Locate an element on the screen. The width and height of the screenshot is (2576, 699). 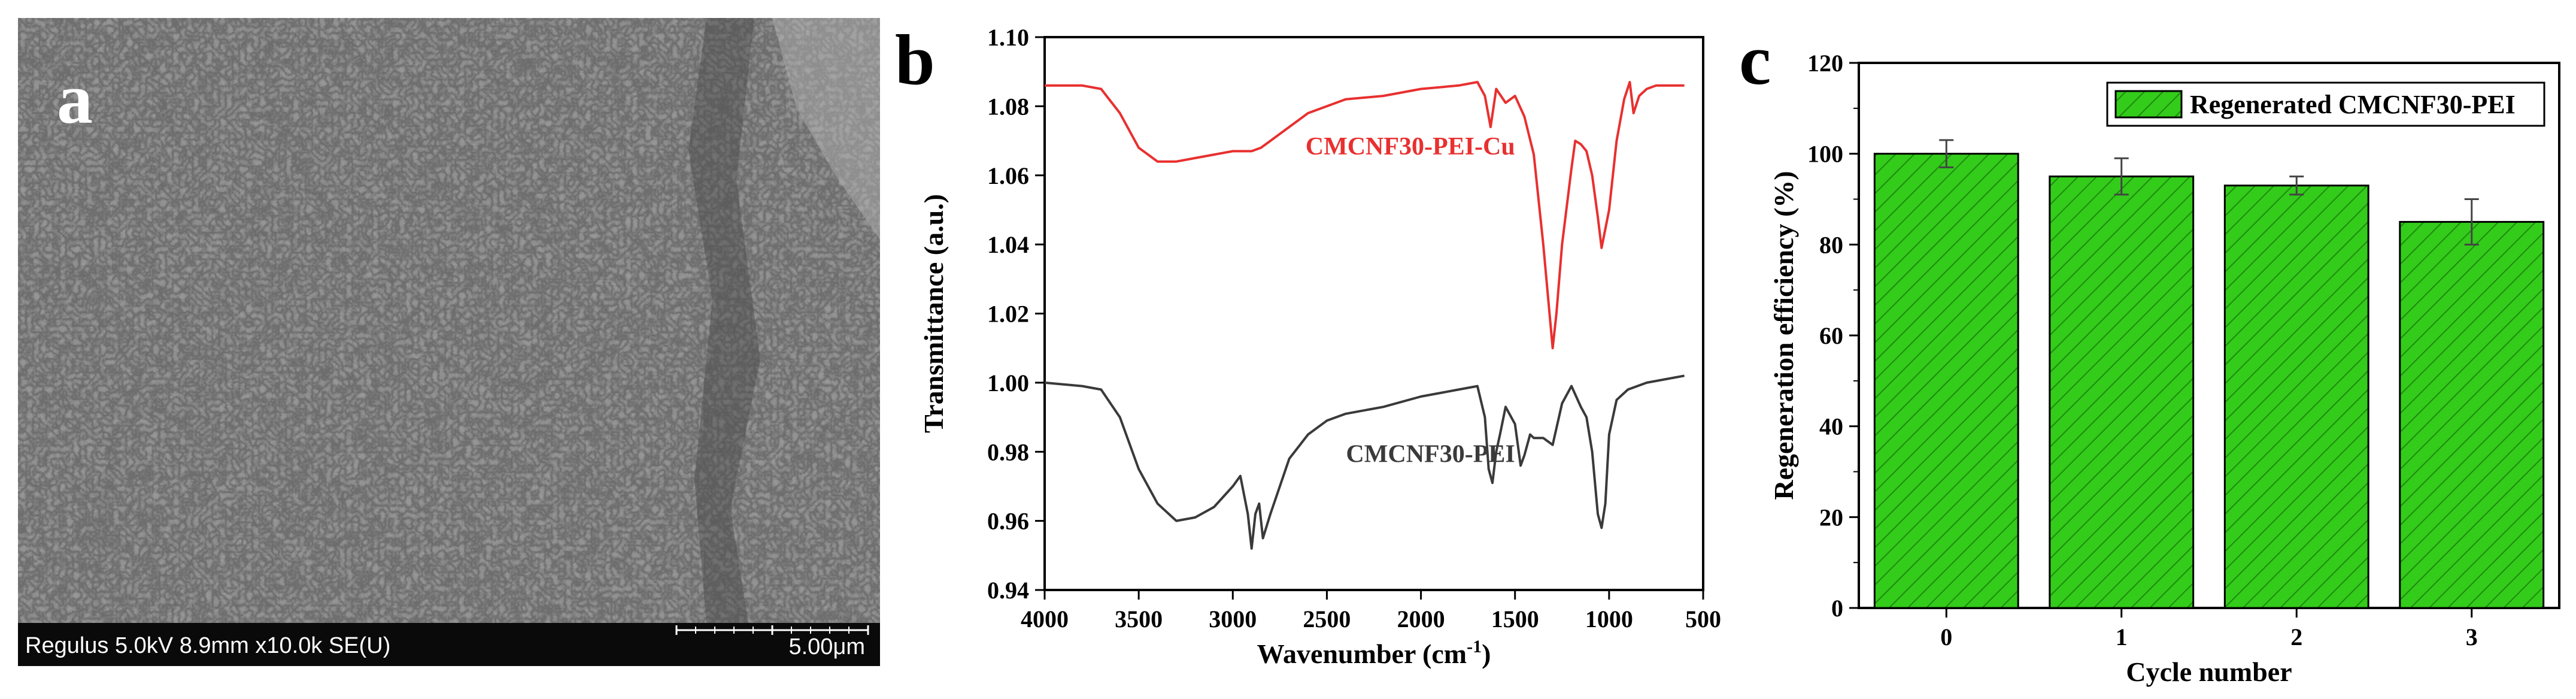
panel-letter-b: b is located at coordinates (915, 59).